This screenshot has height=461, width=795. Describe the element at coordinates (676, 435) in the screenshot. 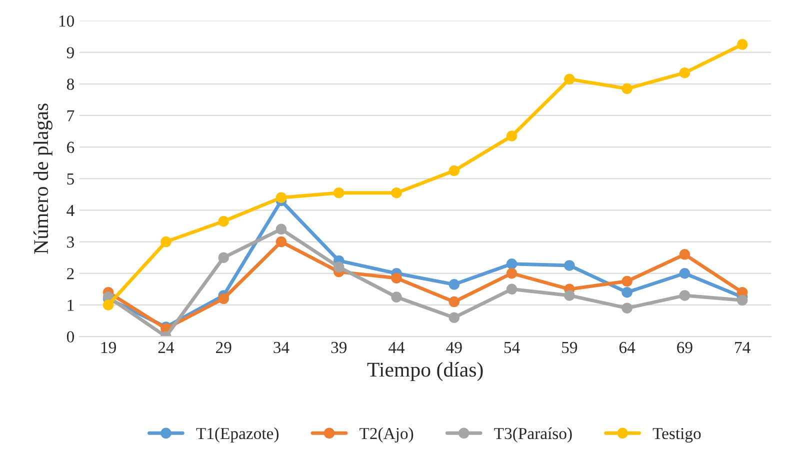

I see `legend-label: Testigo` at that location.